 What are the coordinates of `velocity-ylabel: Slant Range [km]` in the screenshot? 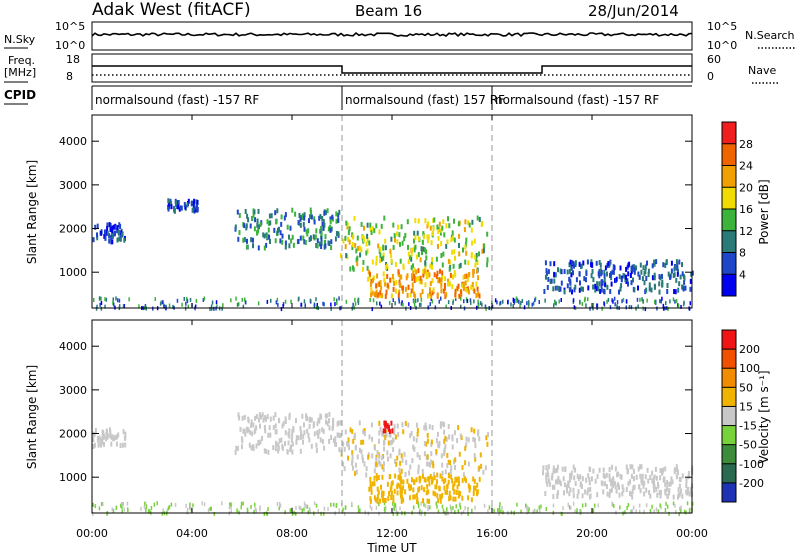 It's located at (32, 417).